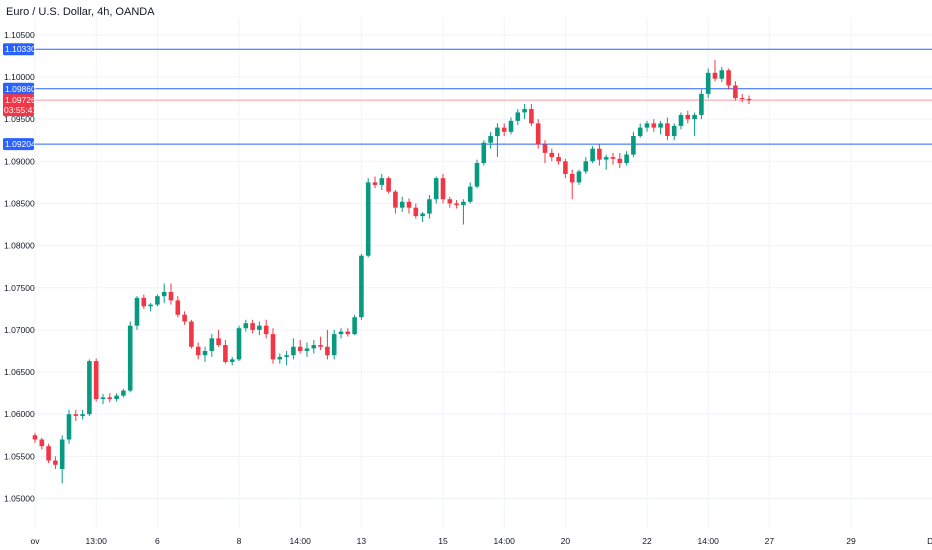 The image size is (932, 550). What do you see at coordinates (19, 414) in the screenshot?
I see `y-tick-label: 1.06000` at bounding box center [19, 414].